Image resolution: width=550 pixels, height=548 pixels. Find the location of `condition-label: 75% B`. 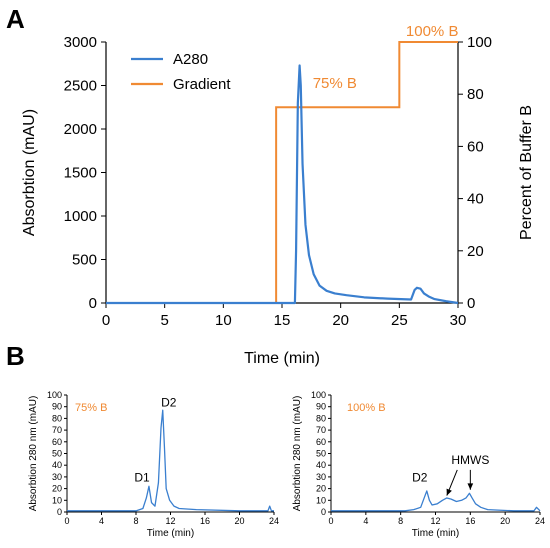

condition-label: 75% B is located at coordinates (91, 408).